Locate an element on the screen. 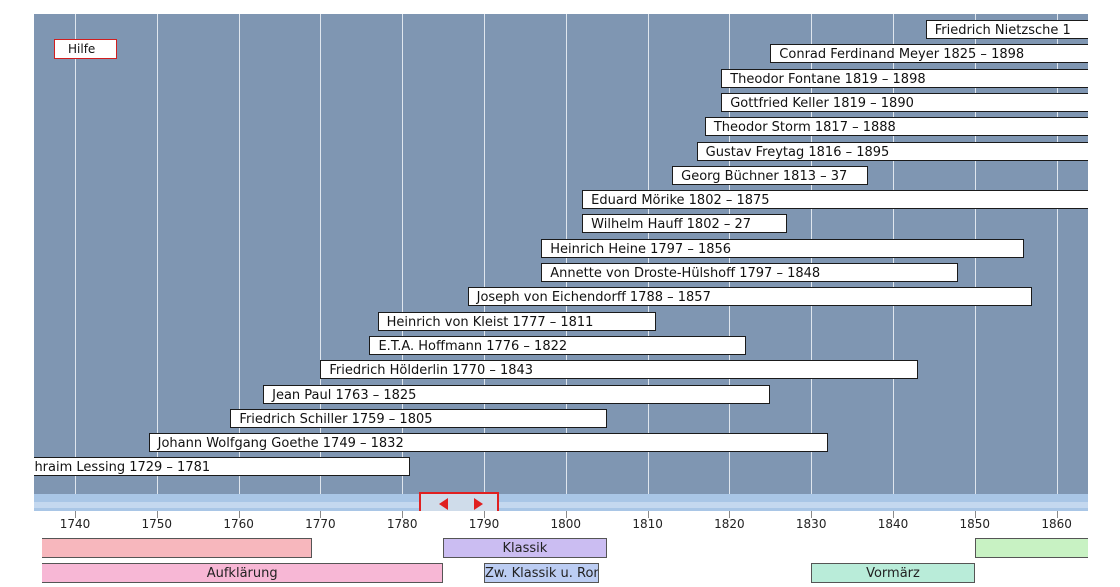  timeline-scrollbar is located at coordinates (561, 502).